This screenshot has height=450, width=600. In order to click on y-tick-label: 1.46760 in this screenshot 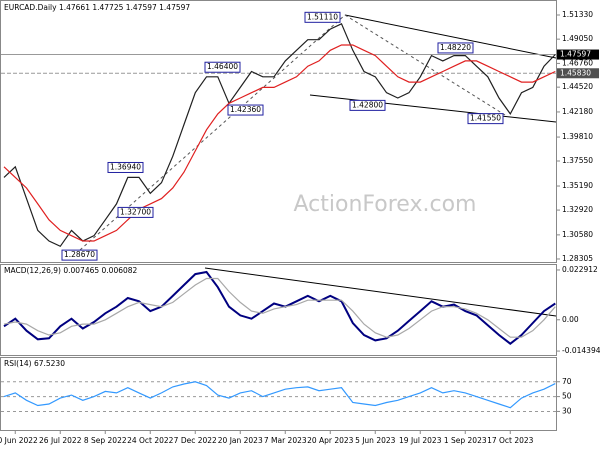, I will do `click(577, 62)`.